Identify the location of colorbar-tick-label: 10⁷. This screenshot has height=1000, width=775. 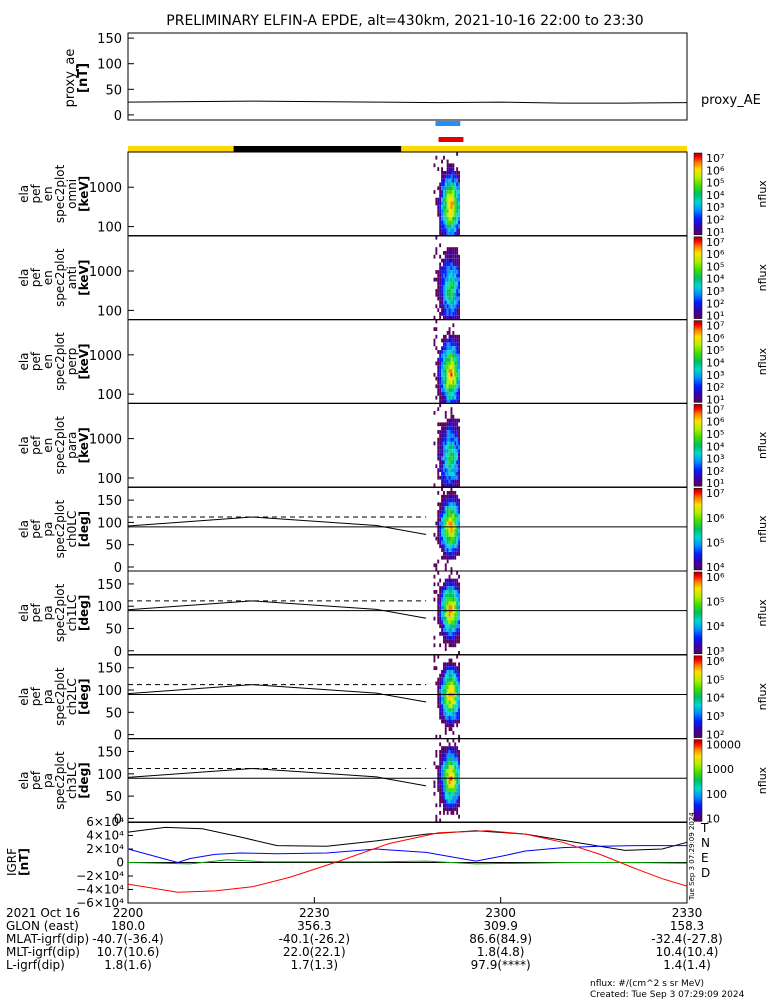
(715, 409).